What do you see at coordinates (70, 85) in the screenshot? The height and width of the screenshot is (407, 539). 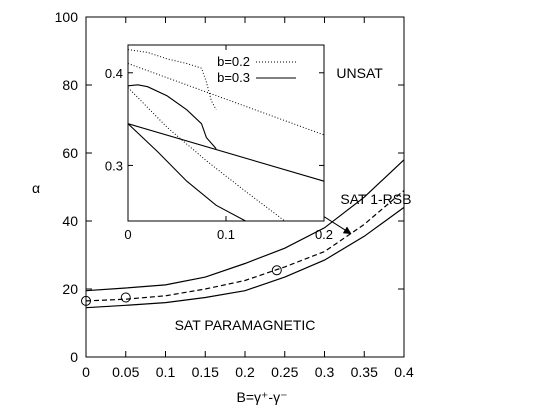 I see `y-tick-label: 80` at bounding box center [70, 85].